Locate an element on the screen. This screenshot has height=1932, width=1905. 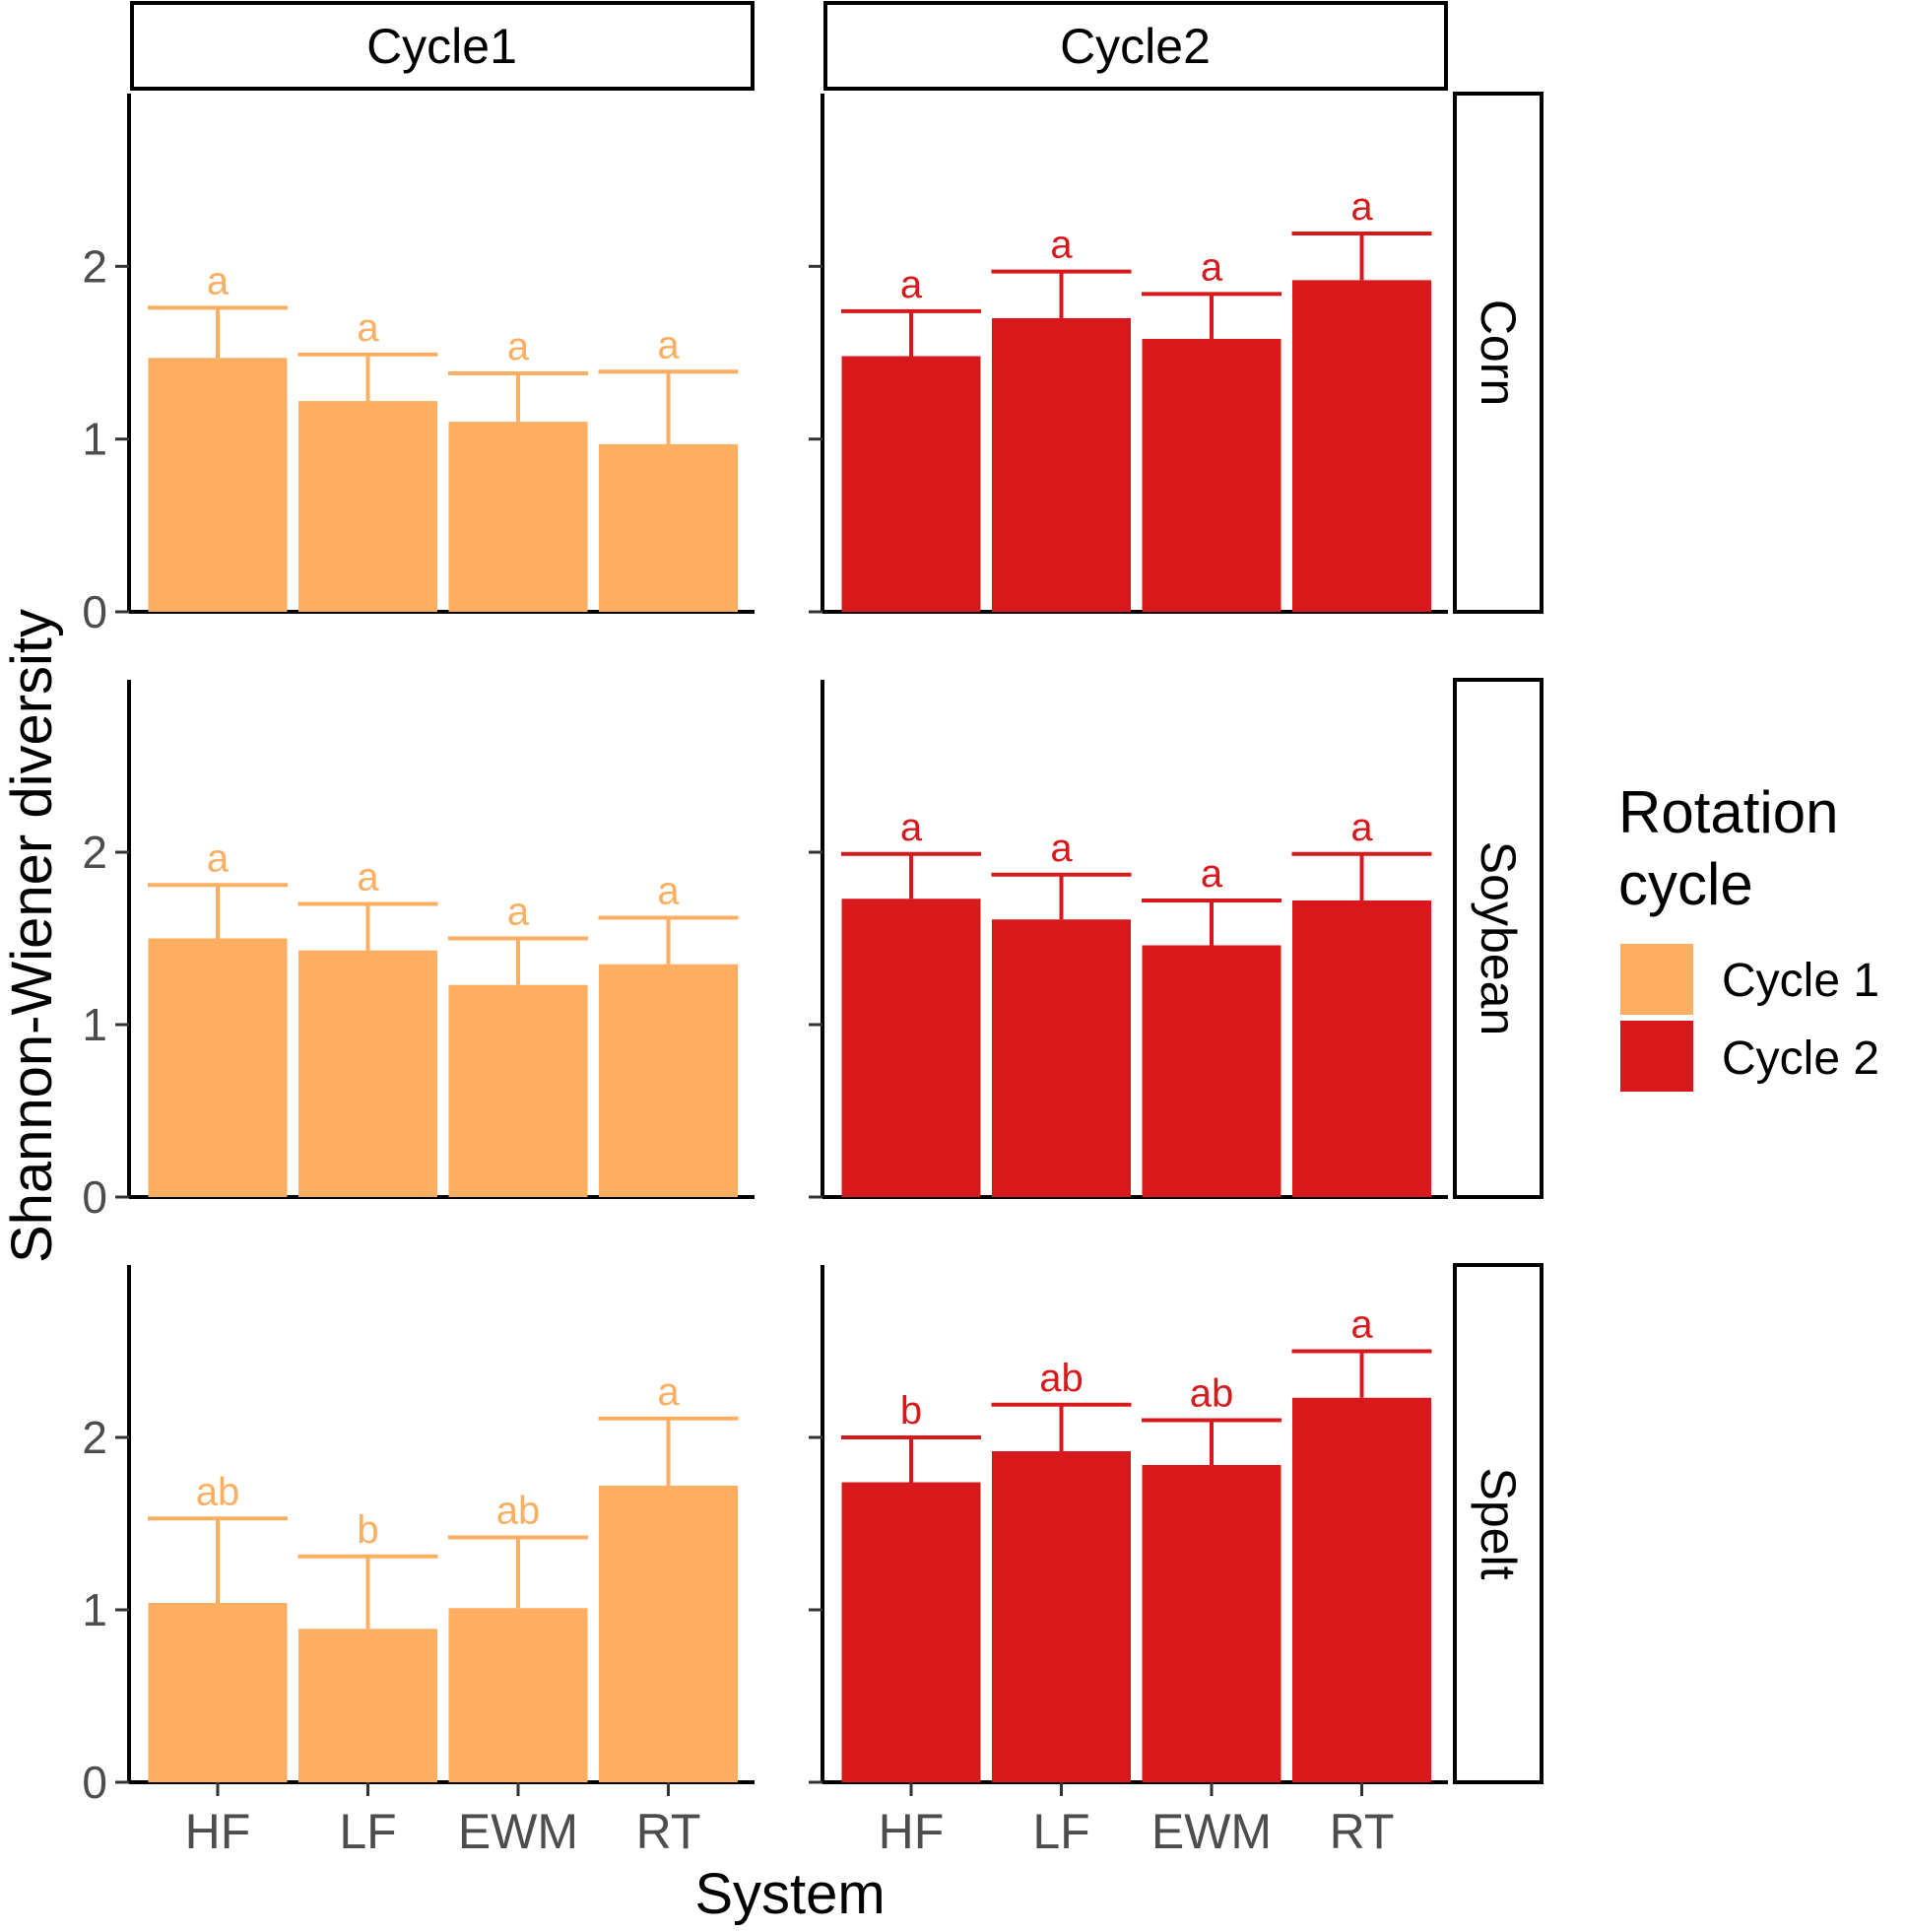
y-tick-label-corn-cycle1-2: 2 is located at coordinates (94, 266).